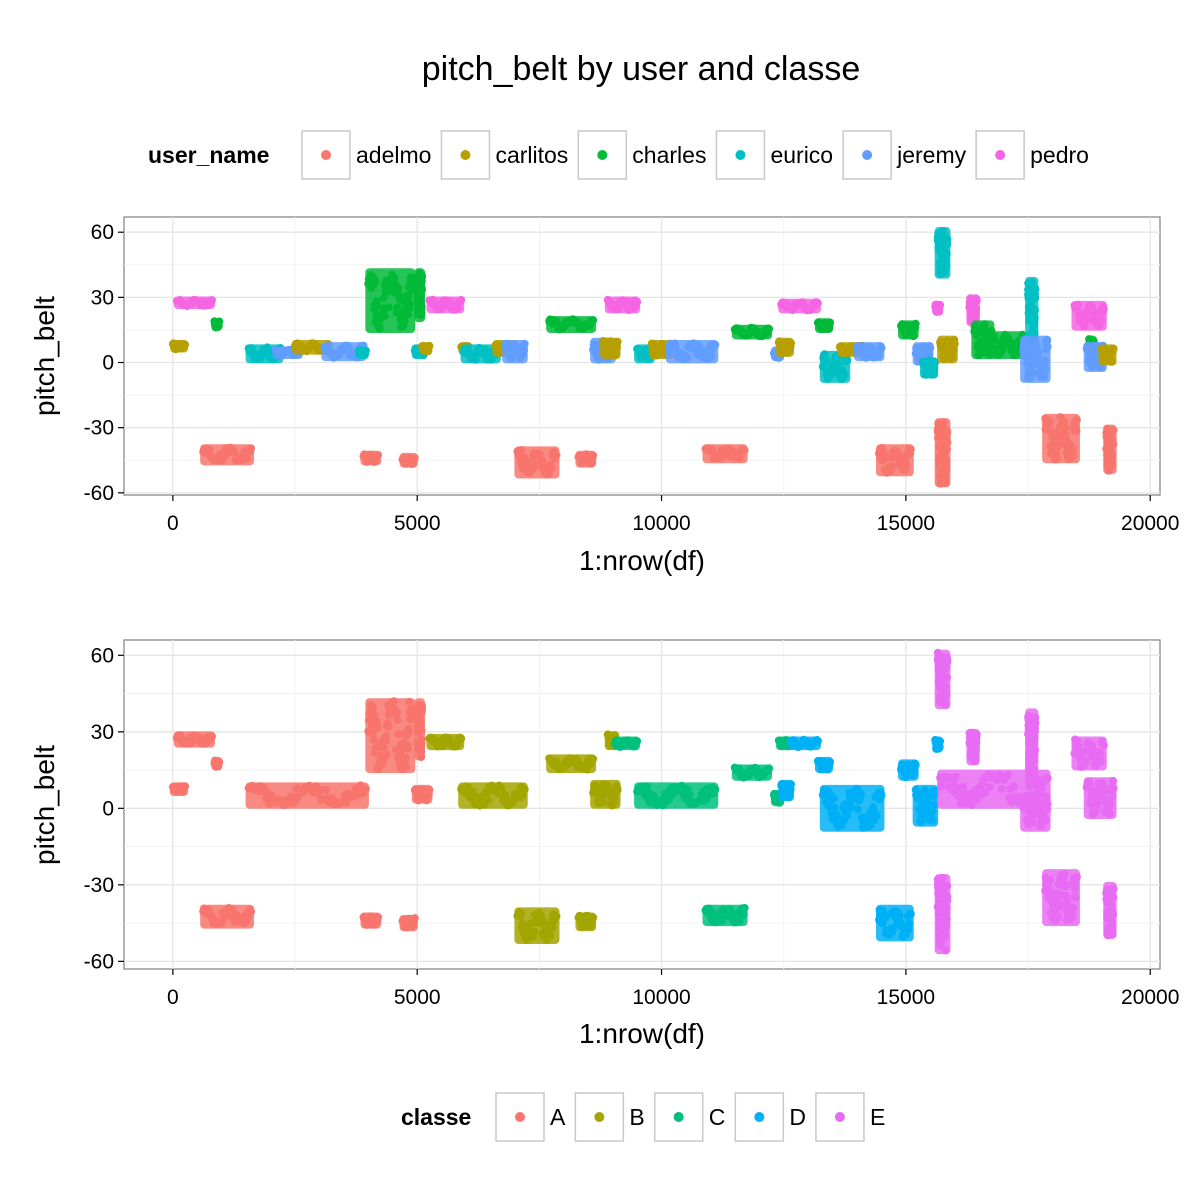  What do you see at coordinates (904, 155) in the screenshot?
I see `legend-item-jeremy: jeremy` at bounding box center [904, 155].